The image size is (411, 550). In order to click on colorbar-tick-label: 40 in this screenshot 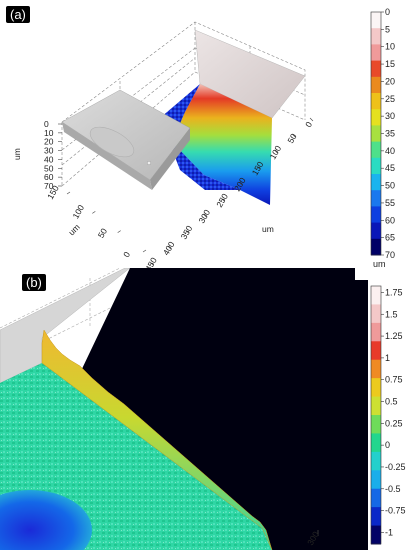, I will do `click(390, 151)`.